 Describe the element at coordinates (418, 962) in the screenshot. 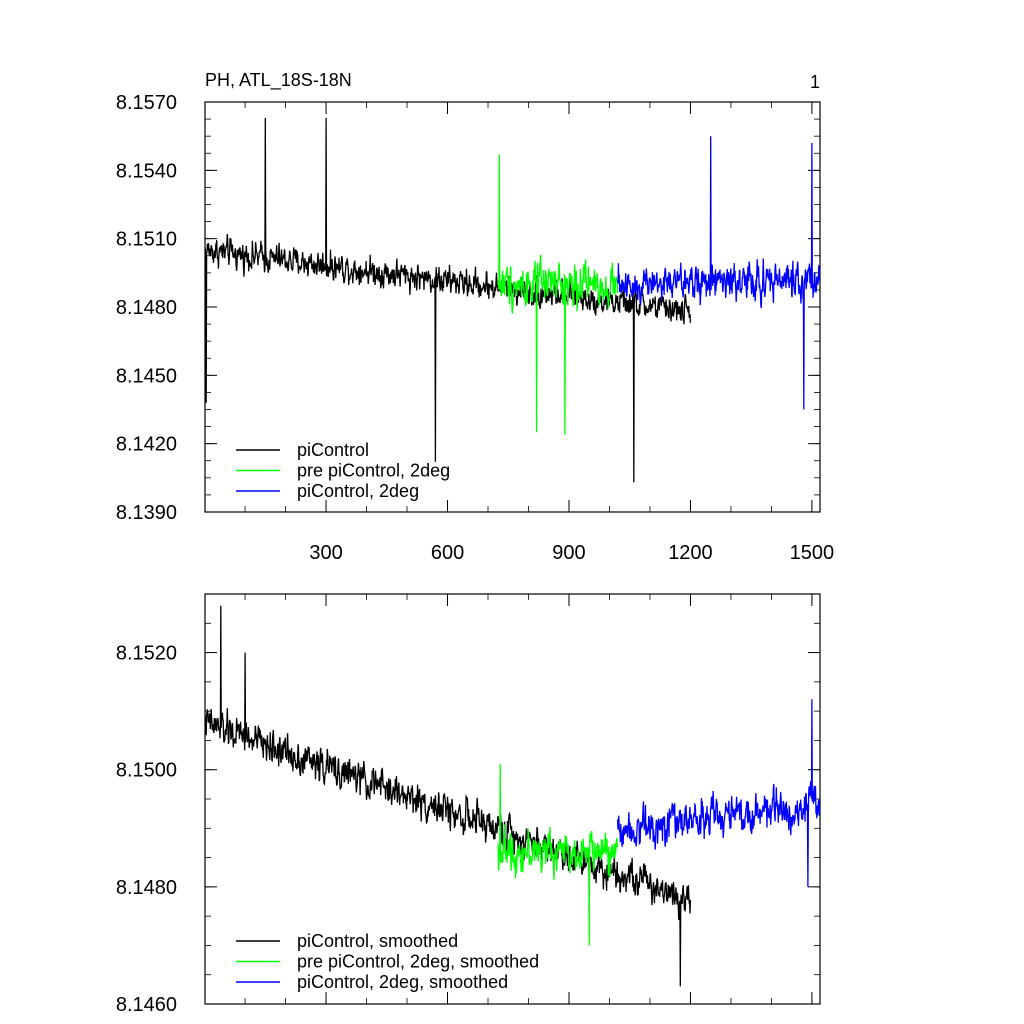

I see `legend-label: pre piControl, 2deg, smoothed` at that location.